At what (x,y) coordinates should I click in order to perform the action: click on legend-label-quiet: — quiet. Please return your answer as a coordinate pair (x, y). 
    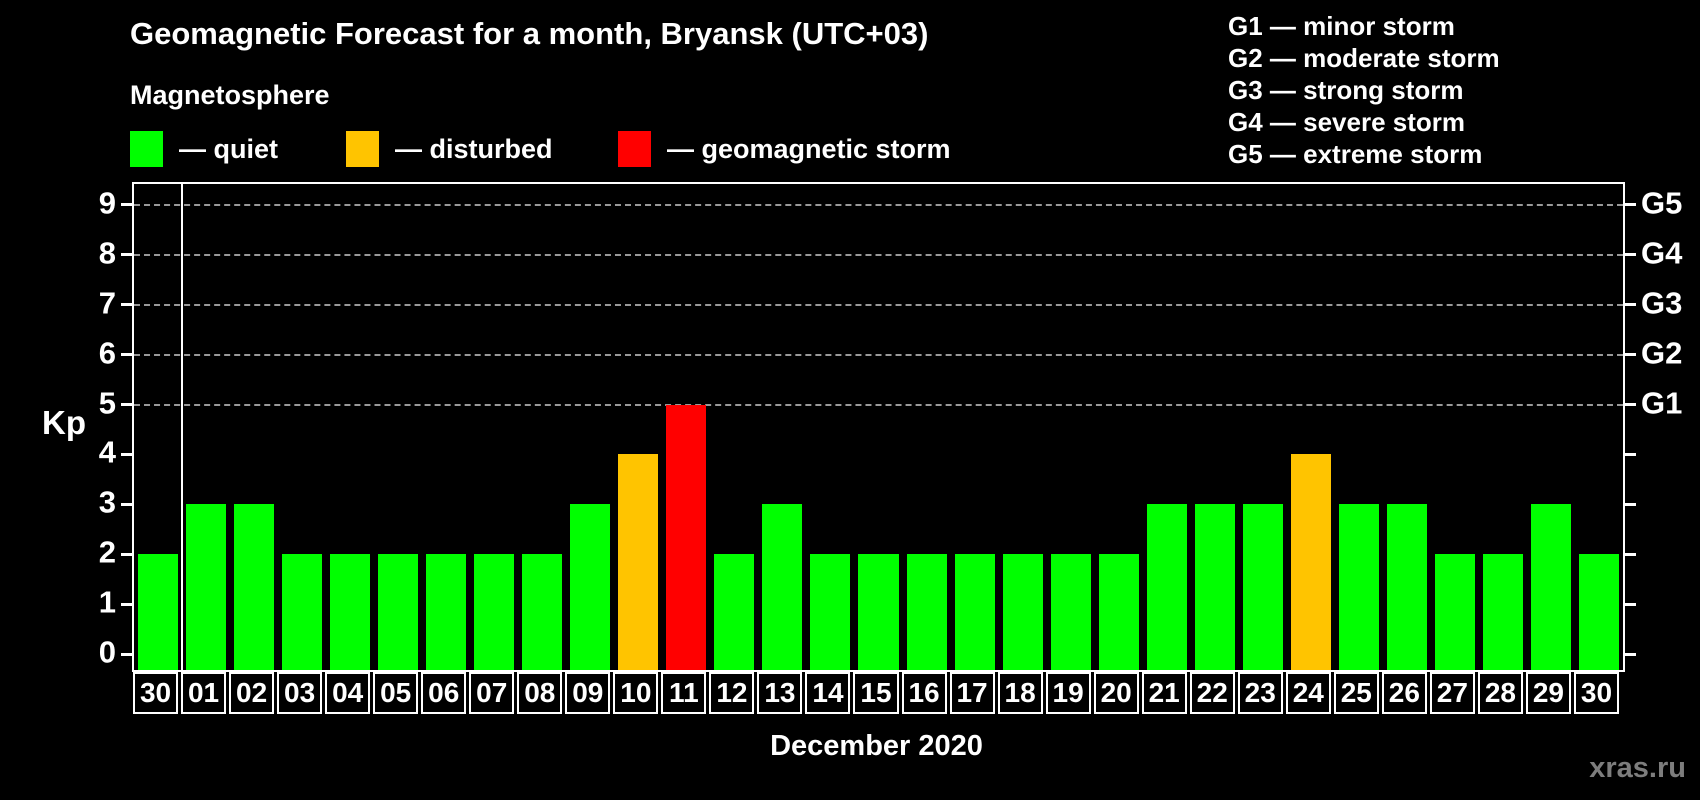
    Looking at the image, I should click on (228, 148).